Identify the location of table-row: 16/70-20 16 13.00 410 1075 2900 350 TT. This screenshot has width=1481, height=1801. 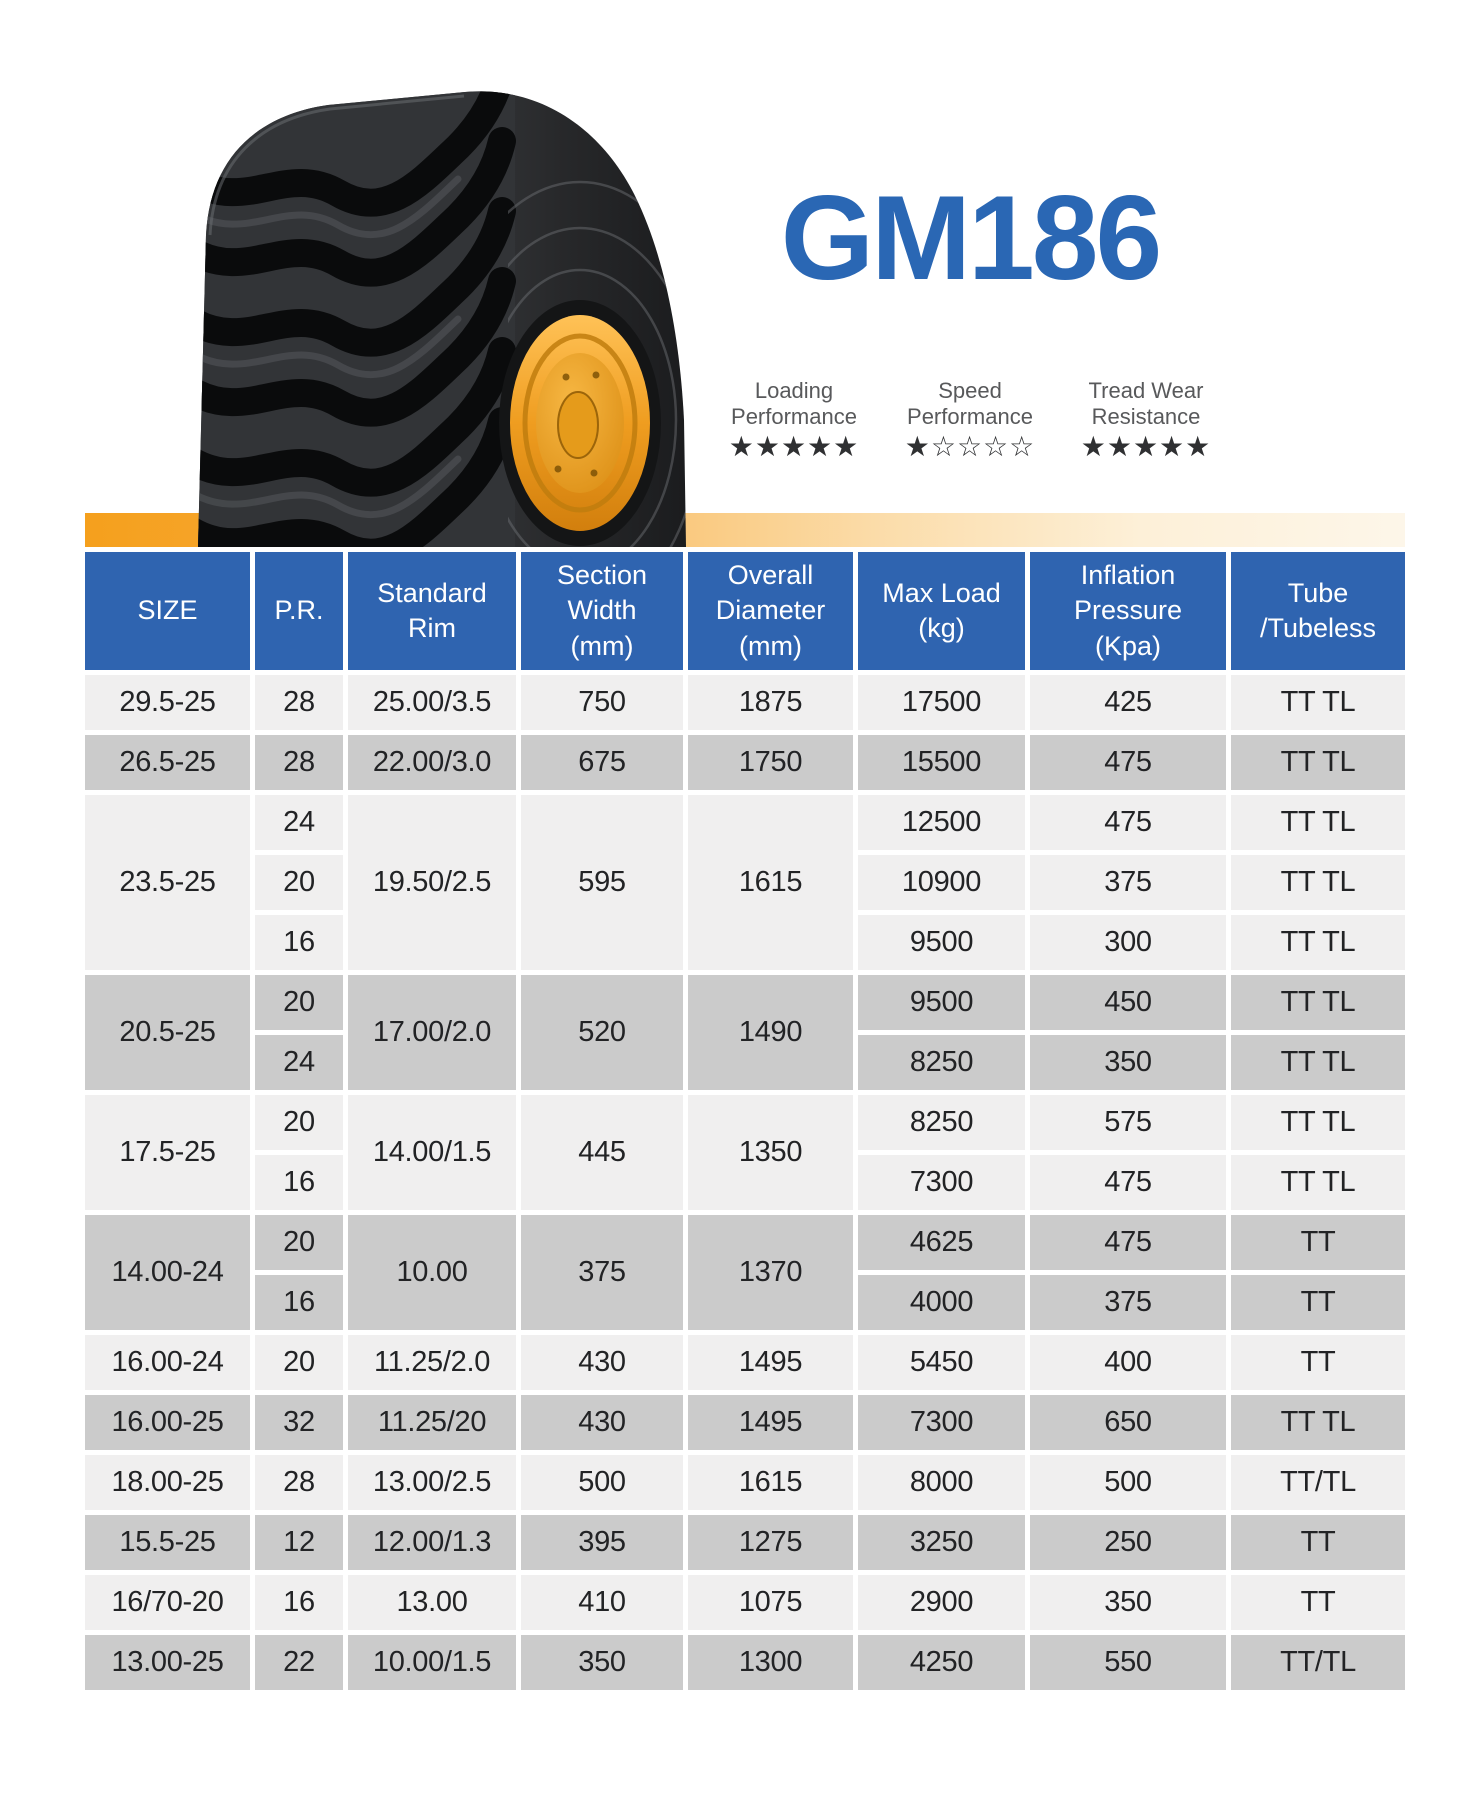
(745, 1602).